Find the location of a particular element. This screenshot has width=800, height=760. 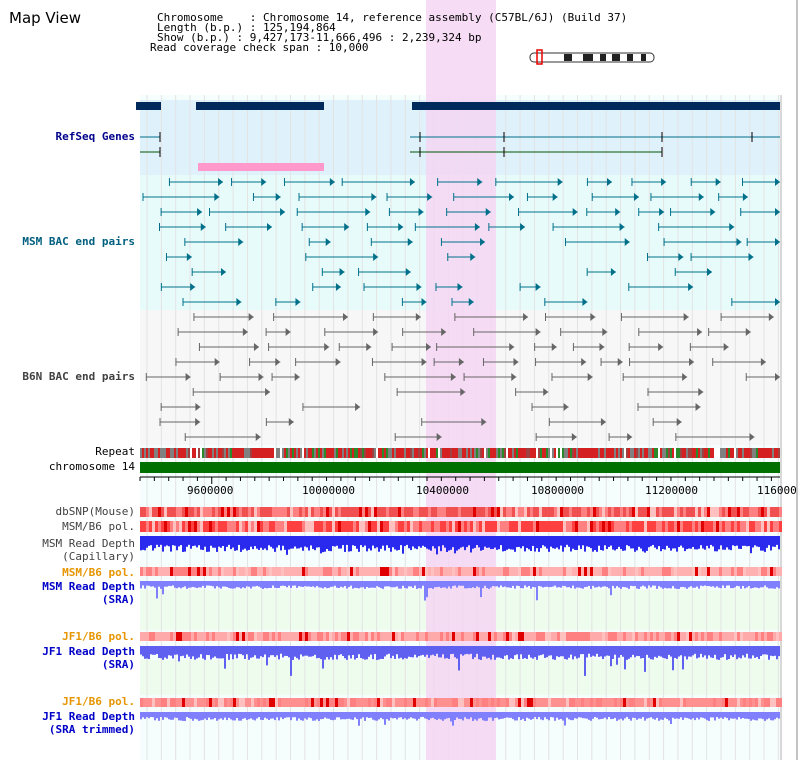

track-label-msm-b6-pol-2: MSM/B6 pol. is located at coordinates (98, 572).